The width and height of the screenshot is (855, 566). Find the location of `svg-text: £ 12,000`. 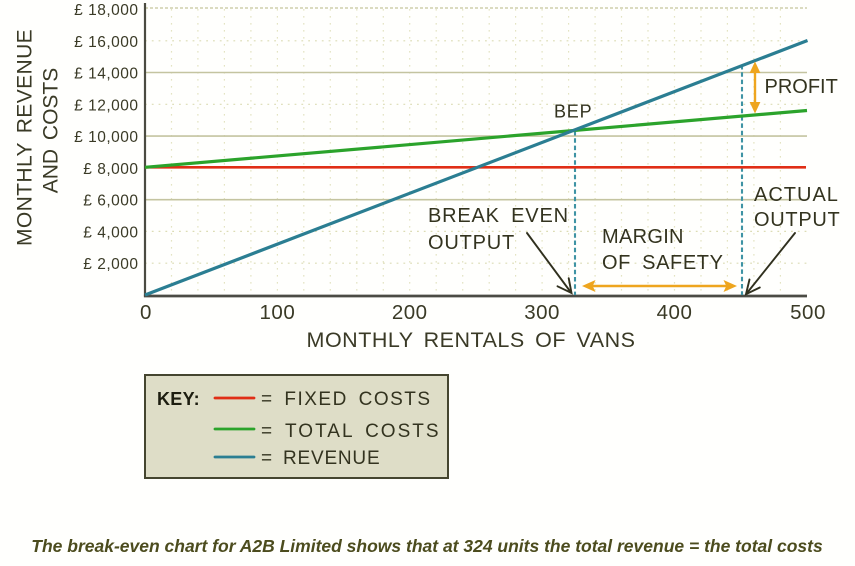

svg-text: £ 12,000 is located at coordinates (106, 105).